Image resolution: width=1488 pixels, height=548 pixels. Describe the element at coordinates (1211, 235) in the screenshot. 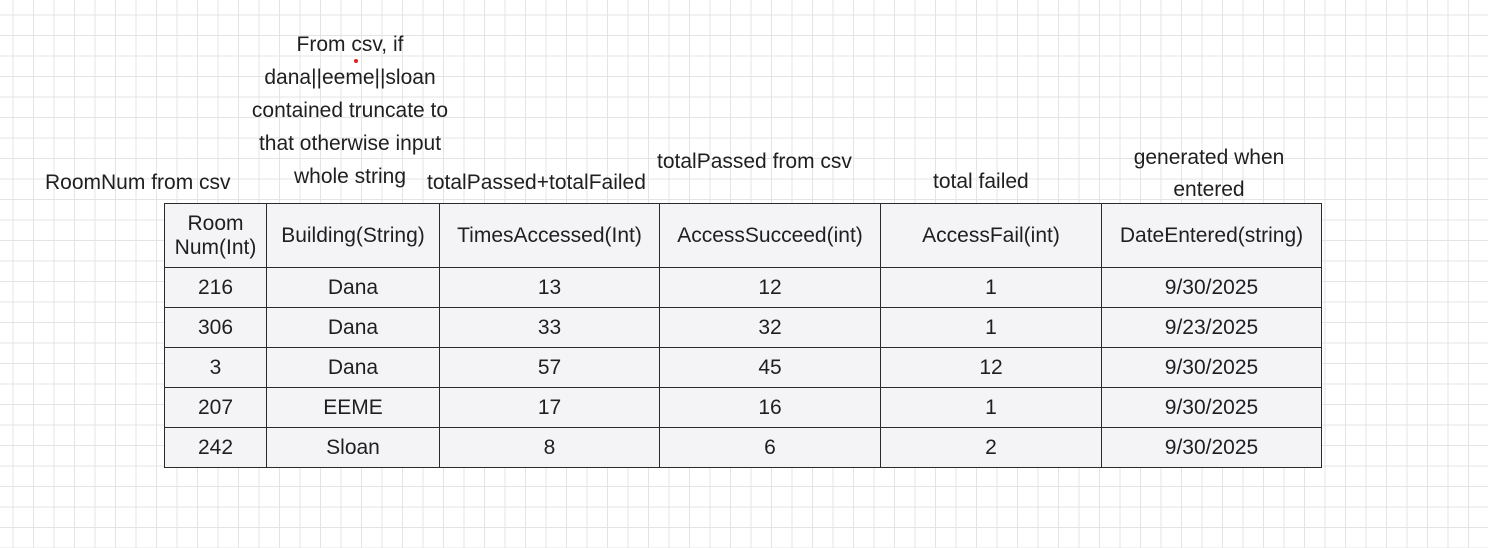

I see `column-header-date-entered: DateEntered(string)` at that location.